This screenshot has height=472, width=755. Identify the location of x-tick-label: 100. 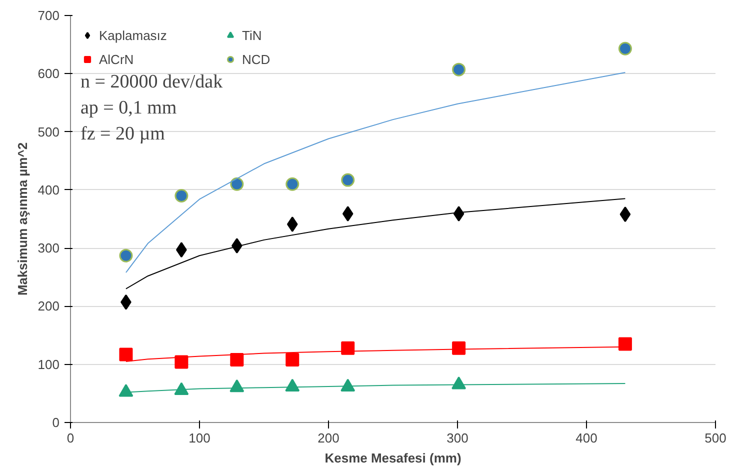
(199, 438).